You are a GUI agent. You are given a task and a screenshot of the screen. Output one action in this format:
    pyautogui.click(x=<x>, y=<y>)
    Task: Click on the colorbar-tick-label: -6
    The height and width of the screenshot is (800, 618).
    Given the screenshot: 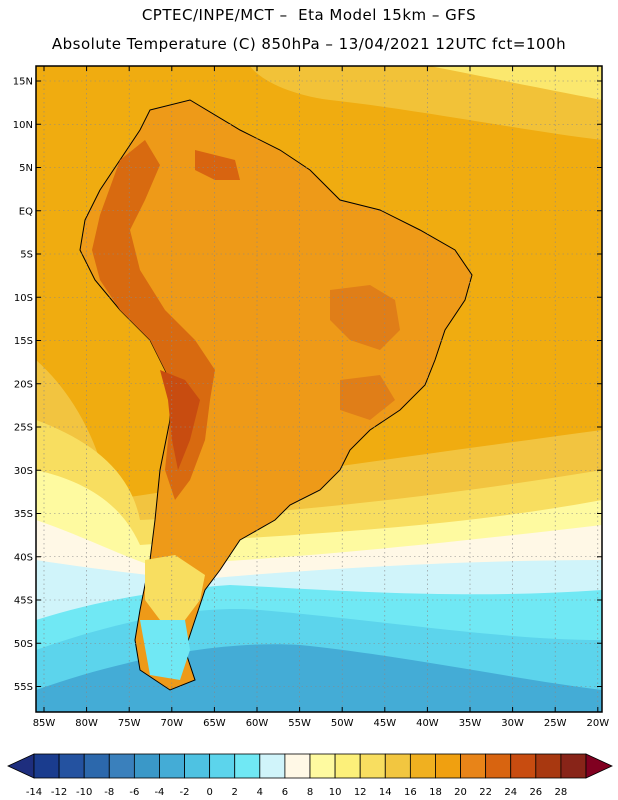 What is the action you would take?
    pyautogui.click(x=134, y=792)
    